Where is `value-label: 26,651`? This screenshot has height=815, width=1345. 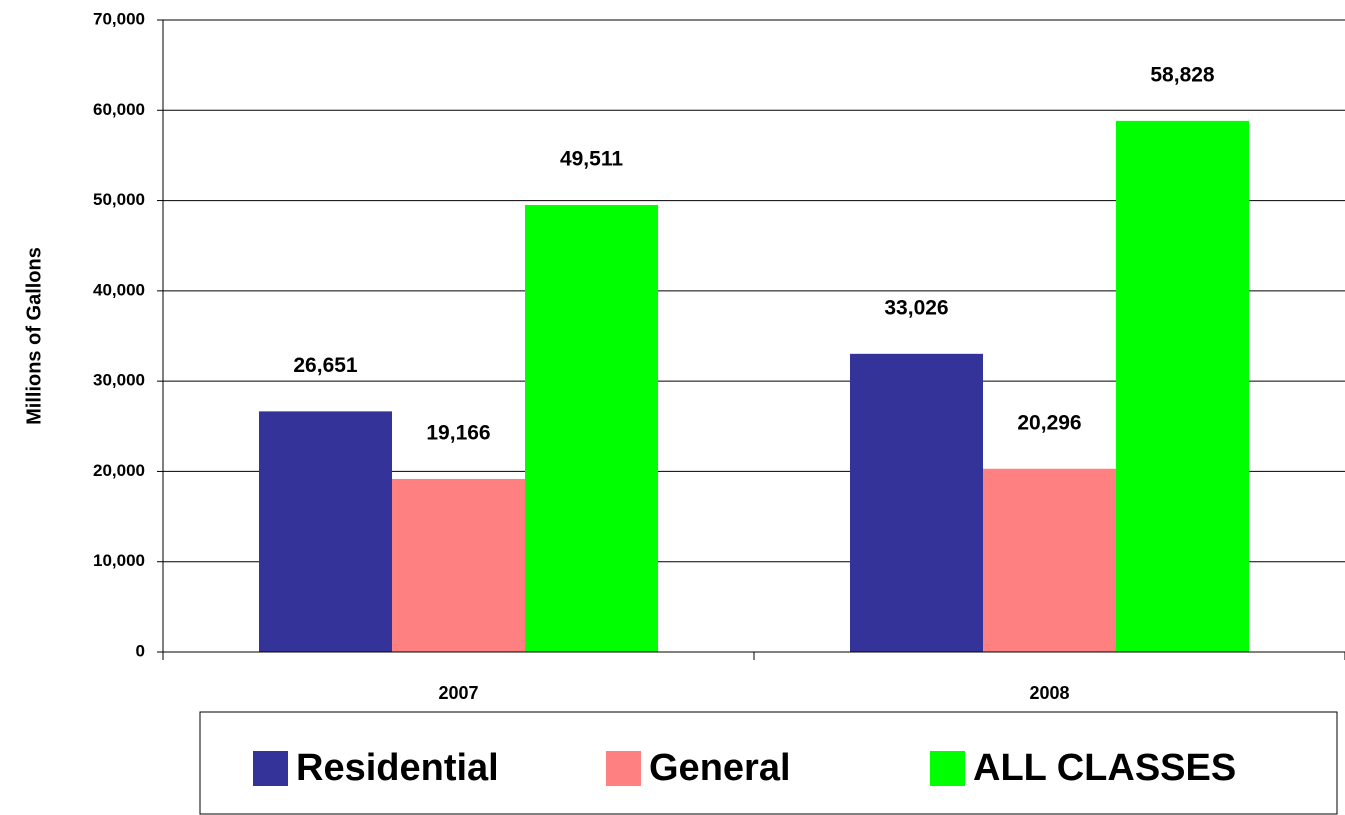 value-label: 26,651 is located at coordinates (325, 365).